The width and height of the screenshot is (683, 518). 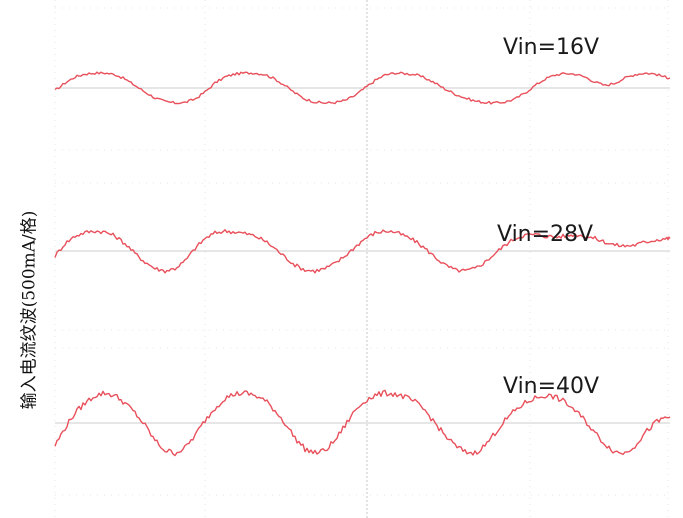 I want to click on trace-labels: Vin=16V Vin=28V Vin=40V, so click(x=548, y=217).